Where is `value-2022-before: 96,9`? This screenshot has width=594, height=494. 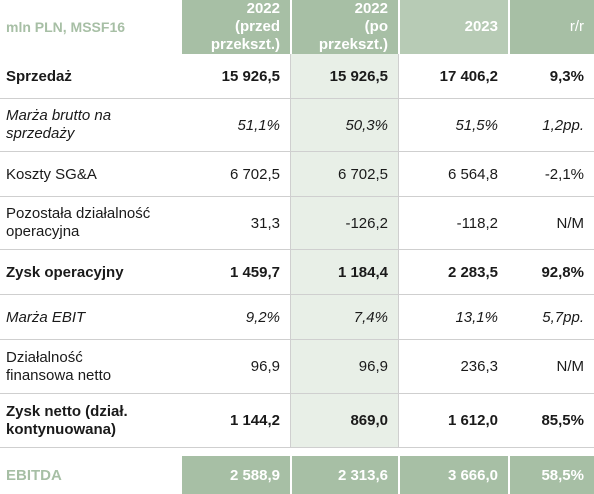
value-2022-before: 96,9 is located at coordinates (235, 367).